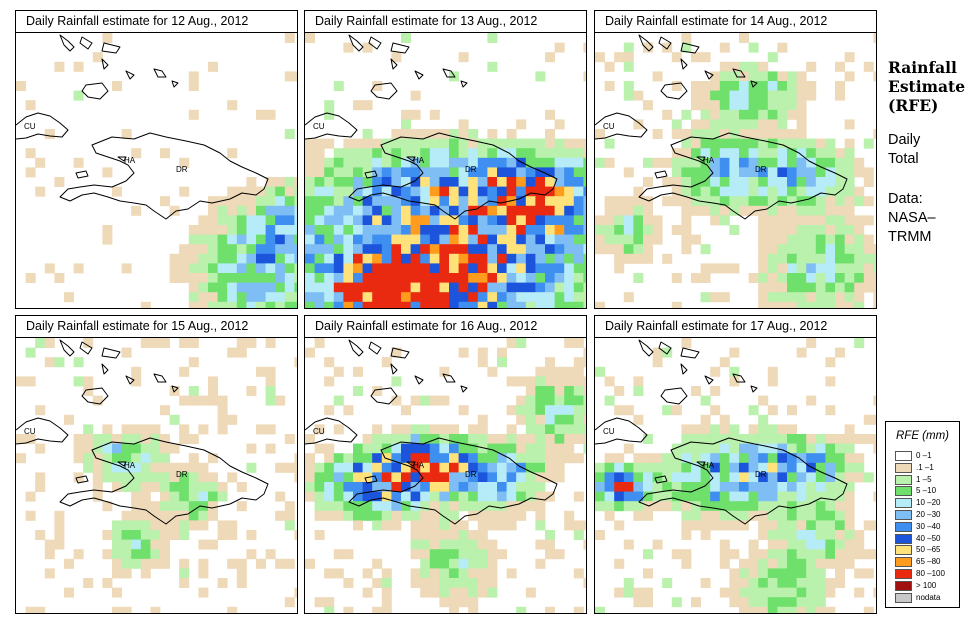 The height and width of the screenshot is (635, 971). Describe the element at coordinates (743, 481) in the screenshot. I see `coastline-hisp` at that location.